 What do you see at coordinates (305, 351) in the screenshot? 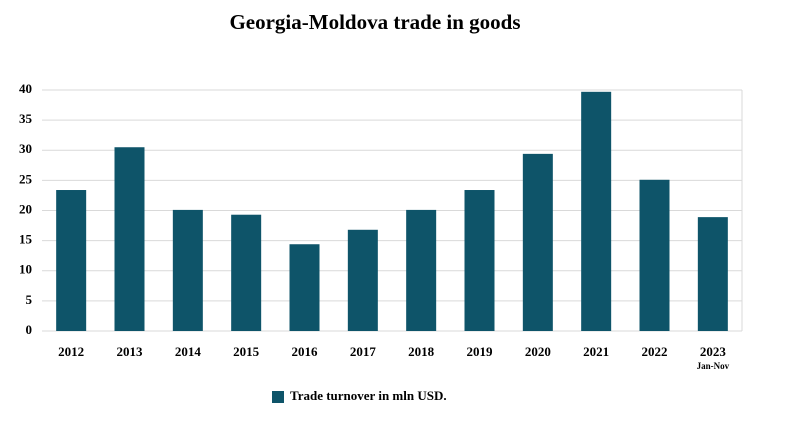
I see `x-tick-label: 2016` at bounding box center [305, 351].